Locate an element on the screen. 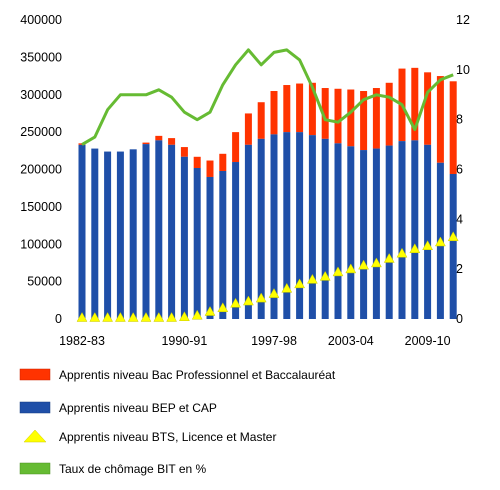 The width and height of the screenshot is (500, 490). legend-label-chomage: Taux de chômage BIT en % is located at coordinates (133, 469).